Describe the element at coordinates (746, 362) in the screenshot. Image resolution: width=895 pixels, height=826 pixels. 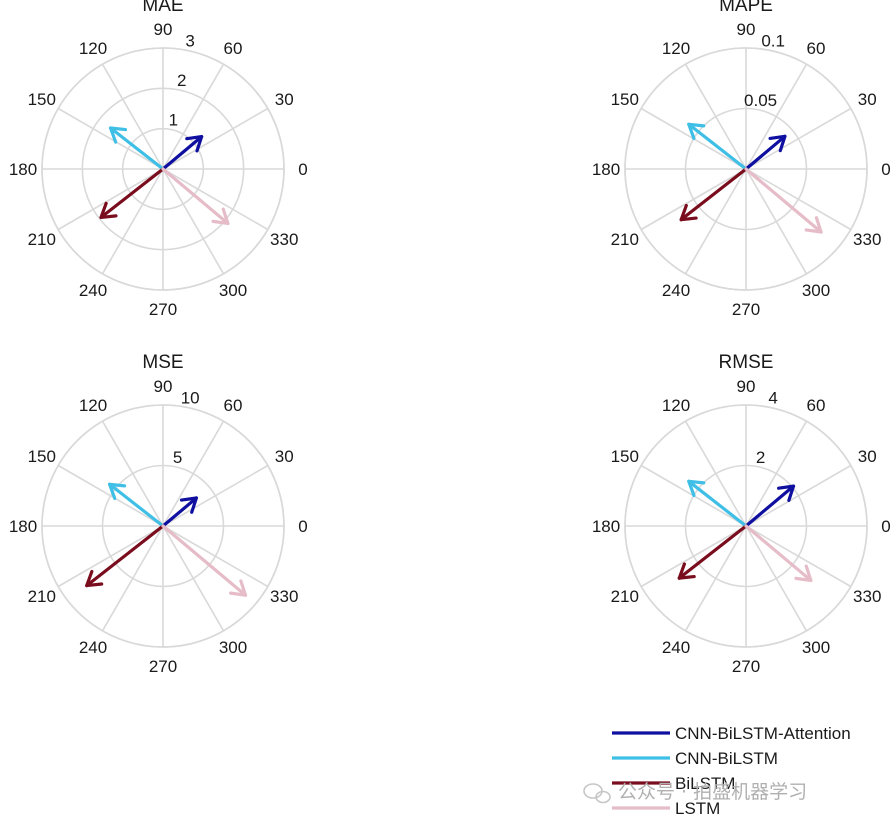
I see `chart-title: RMSE` at that location.